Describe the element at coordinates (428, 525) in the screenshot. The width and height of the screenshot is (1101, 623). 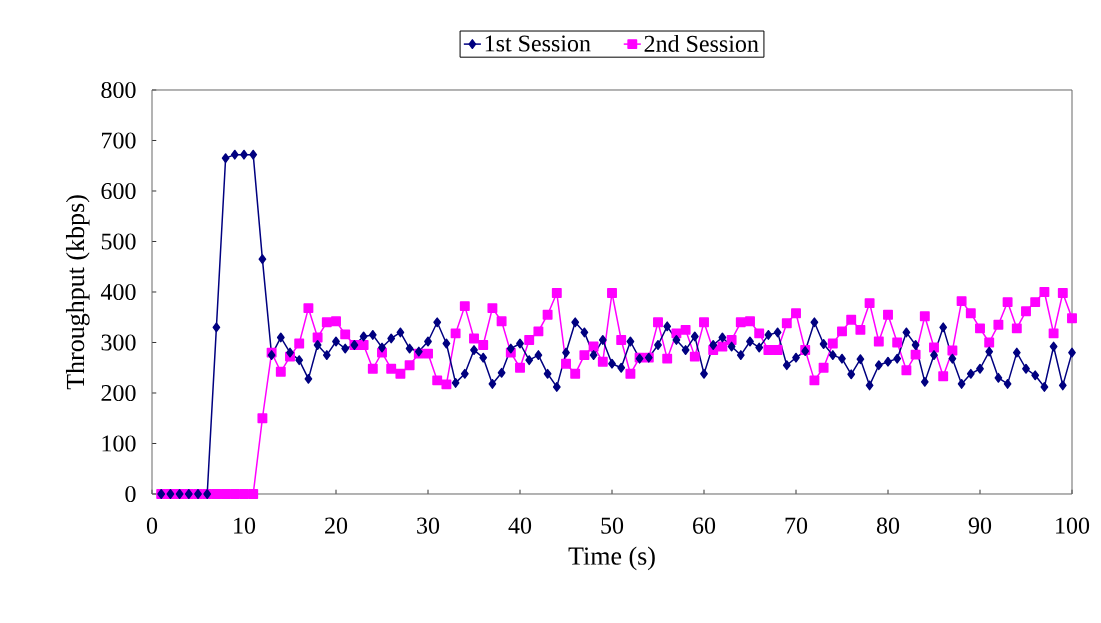
I see `x-tick-label: 30` at that location.